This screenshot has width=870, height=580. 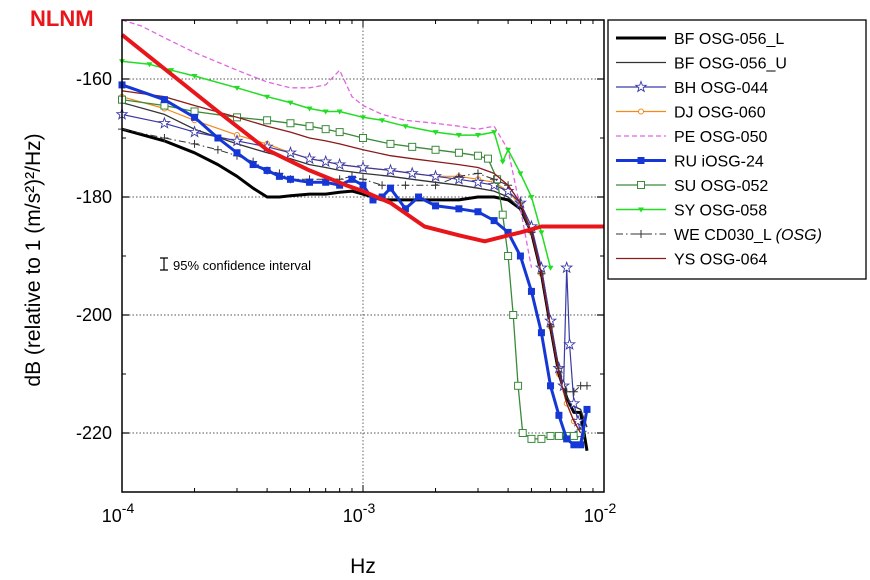 I want to click on y-tick-label: -160, so click(x=94, y=79).